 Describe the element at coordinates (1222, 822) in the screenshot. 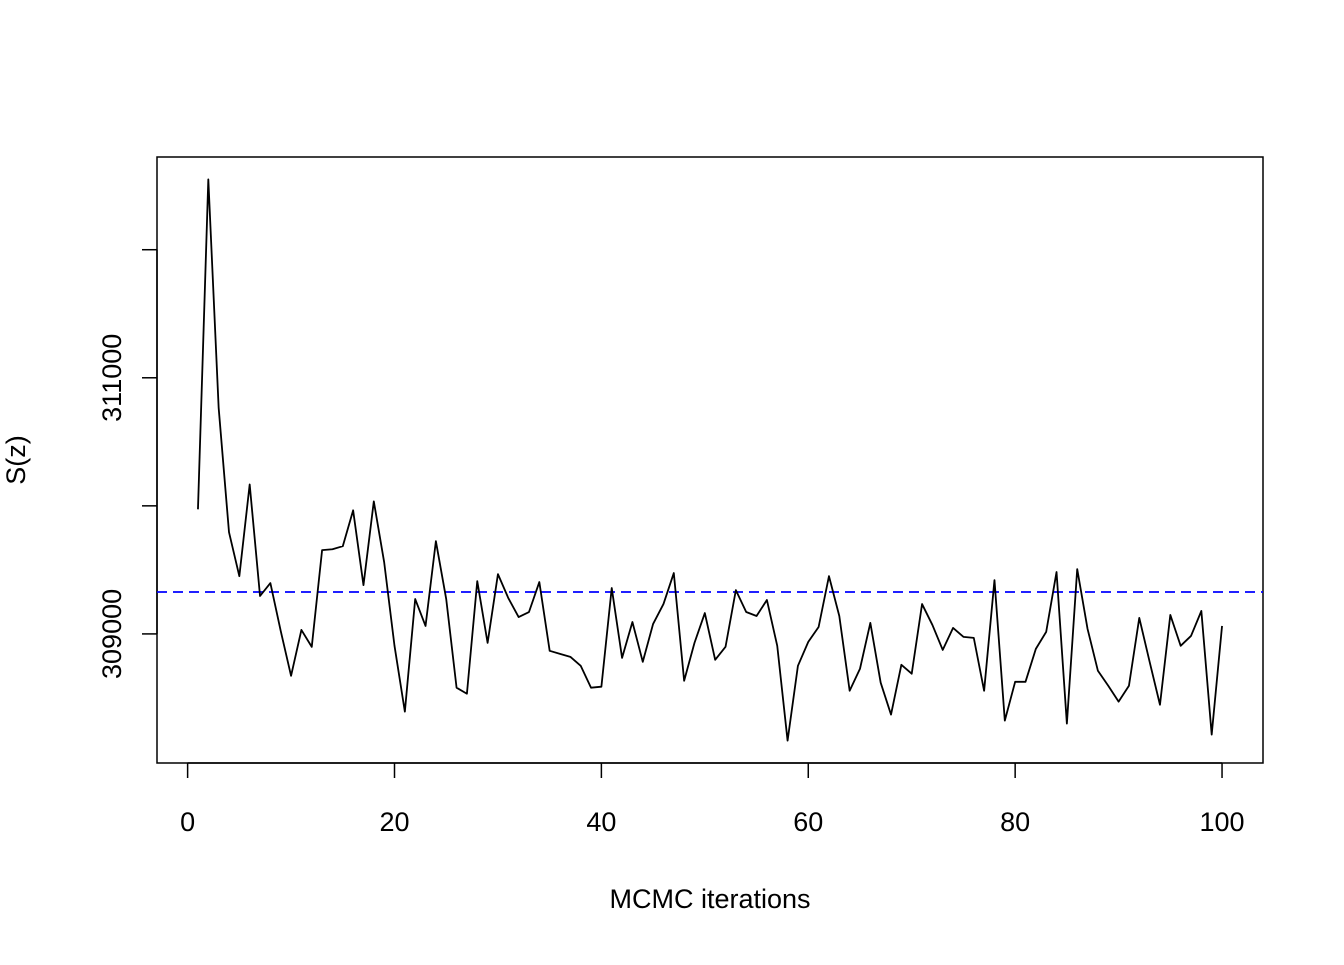

I see `x-tick-label: 100` at that location.